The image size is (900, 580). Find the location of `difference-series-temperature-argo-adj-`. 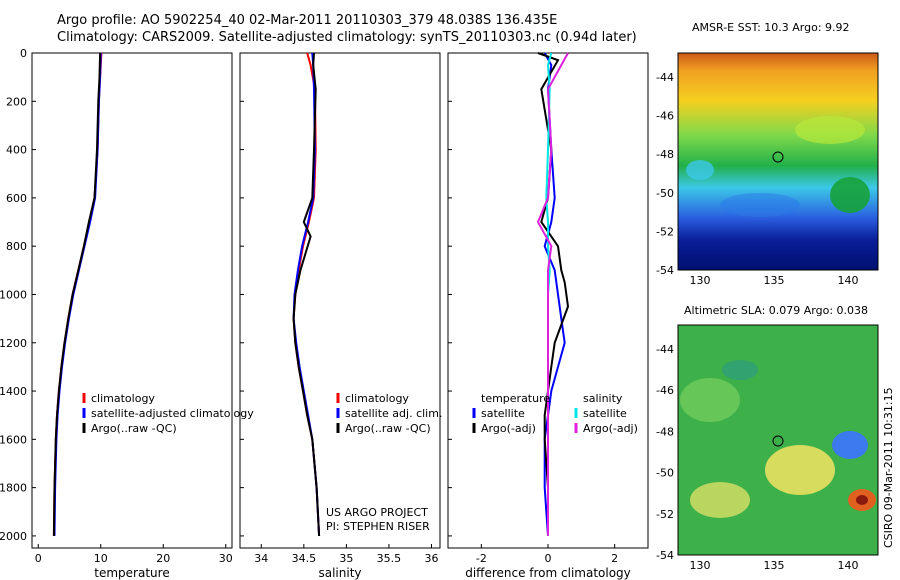

difference-series-temperature-argo-adj- is located at coordinates (553, 294).